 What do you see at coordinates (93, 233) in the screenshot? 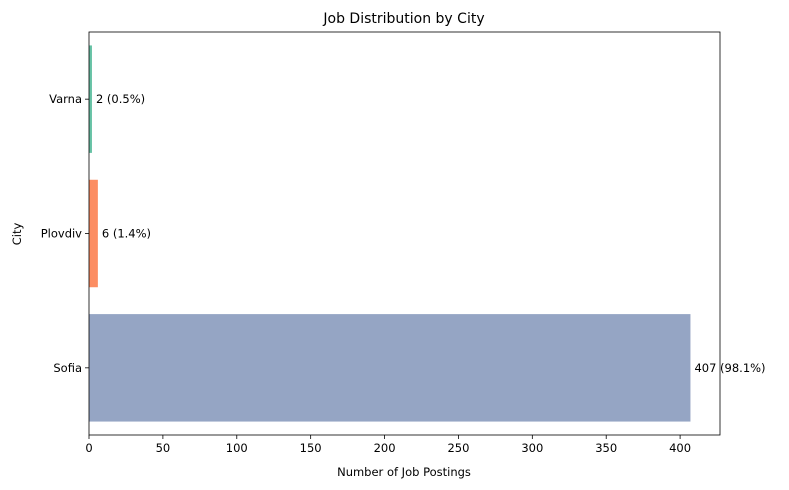
I see `bar-plovdiv` at bounding box center [93, 233].